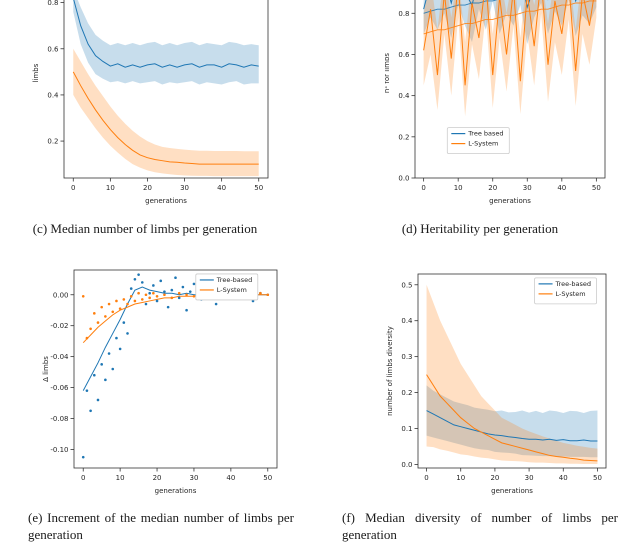 The image size is (640, 550). Describe the element at coordinates (46, 369) in the screenshot. I see `svg-text: Δ limbs` at that location.